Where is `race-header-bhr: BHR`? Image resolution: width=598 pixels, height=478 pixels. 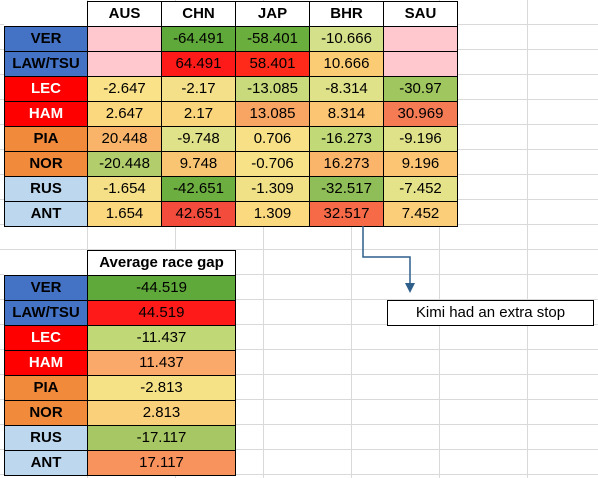 race-header-bhr: BHR is located at coordinates (346, 14).